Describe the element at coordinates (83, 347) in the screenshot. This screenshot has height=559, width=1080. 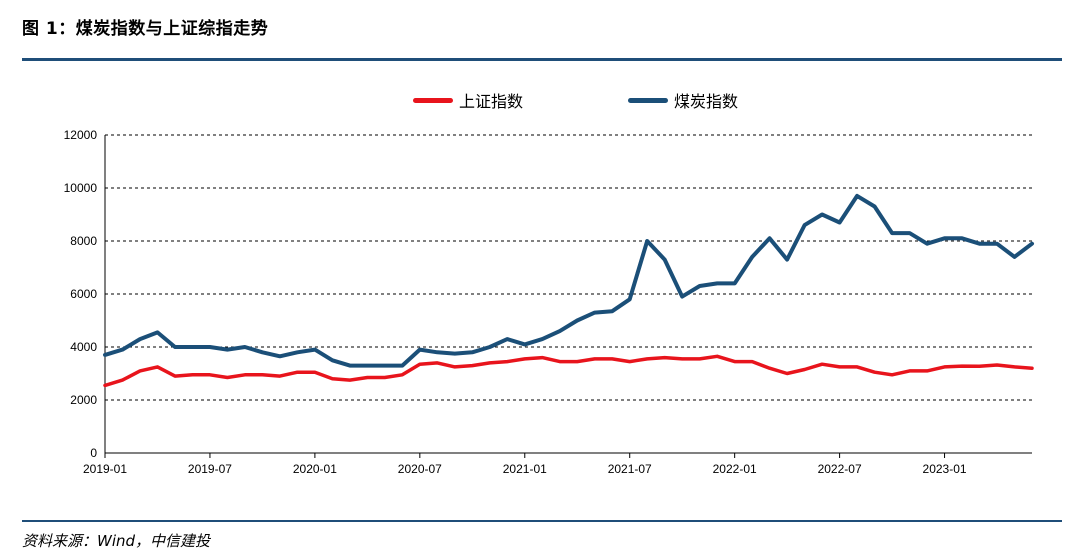
I see `y-tick-label: 4000` at that location.